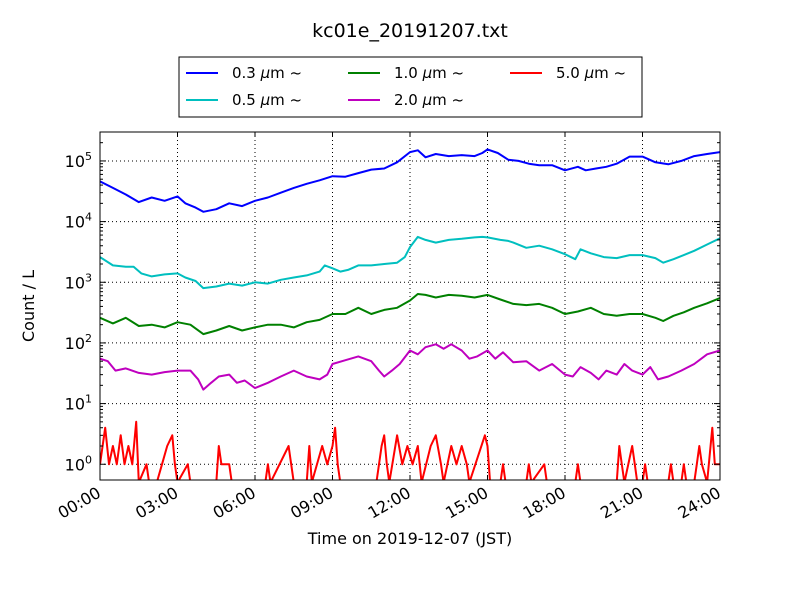  What do you see at coordinates (88, 217) in the screenshot?
I see `y-tick-label-exponent: 4` at bounding box center [88, 217].